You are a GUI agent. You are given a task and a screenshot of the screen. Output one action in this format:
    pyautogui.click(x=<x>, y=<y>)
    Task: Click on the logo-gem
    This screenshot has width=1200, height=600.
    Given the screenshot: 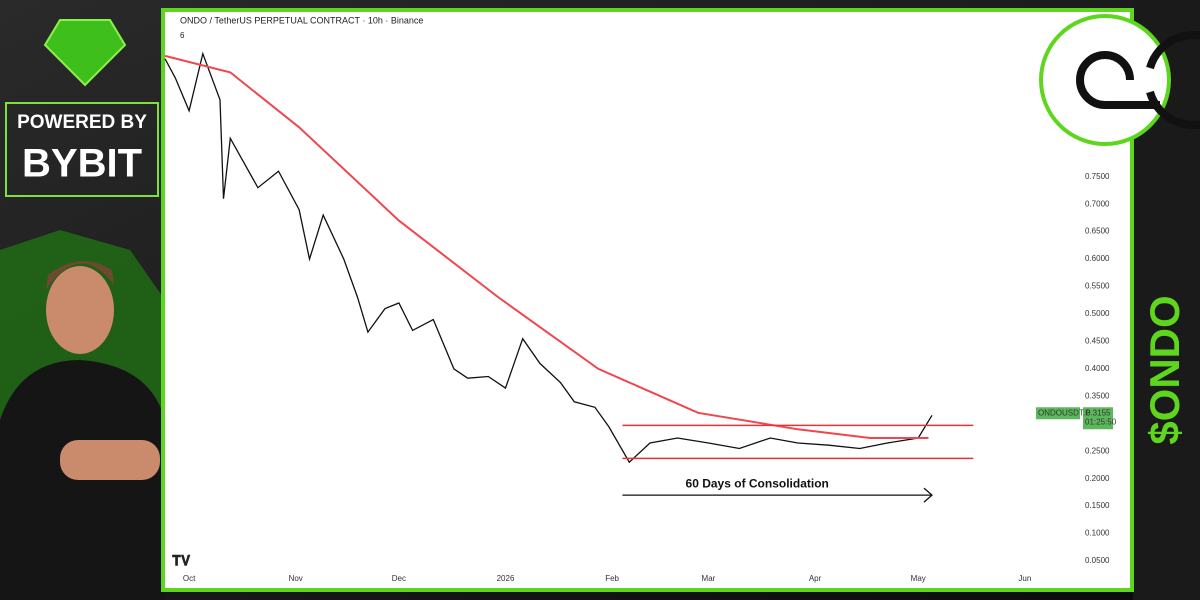 What is the action you would take?
    pyautogui.click(x=85, y=53)
    